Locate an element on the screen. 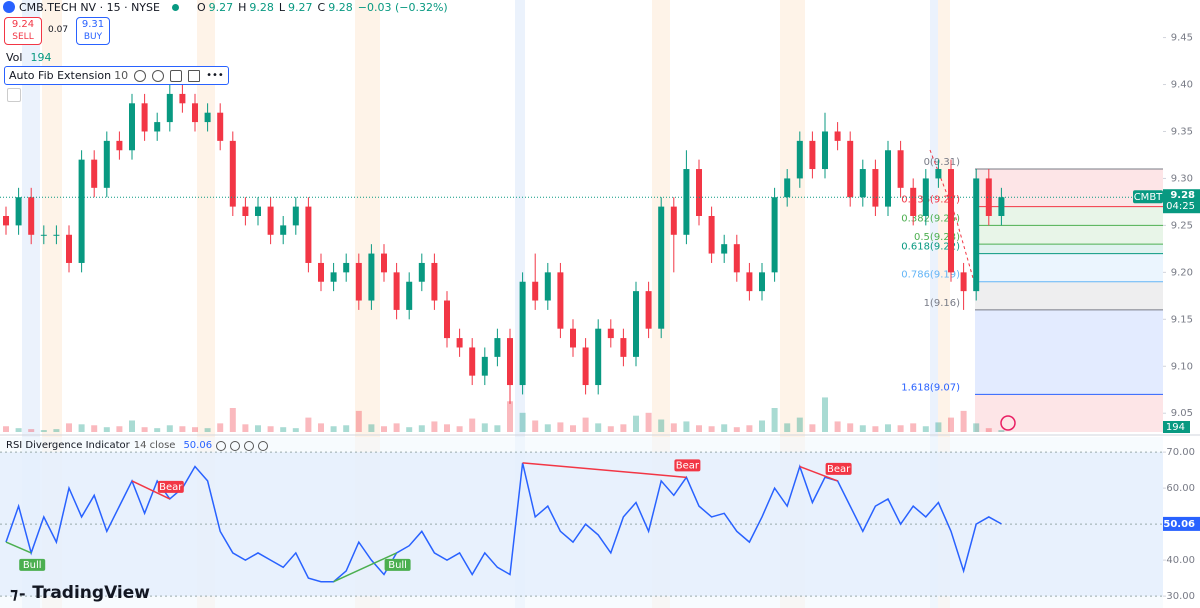 The height and width of the screenshot is (608, 1200). vol-label: Vol is located at coordinates (14, 57).